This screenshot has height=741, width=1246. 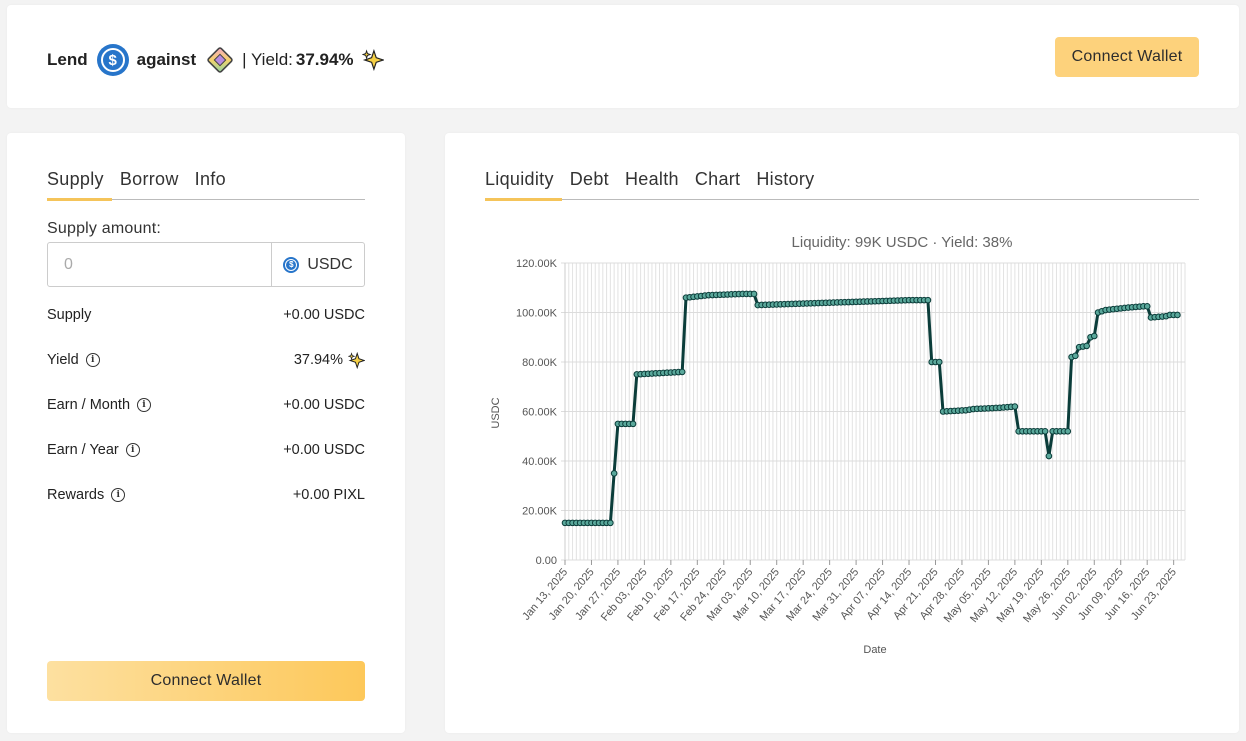 I want to click on stat-value: 37.94%, so click(x=318, y=360).